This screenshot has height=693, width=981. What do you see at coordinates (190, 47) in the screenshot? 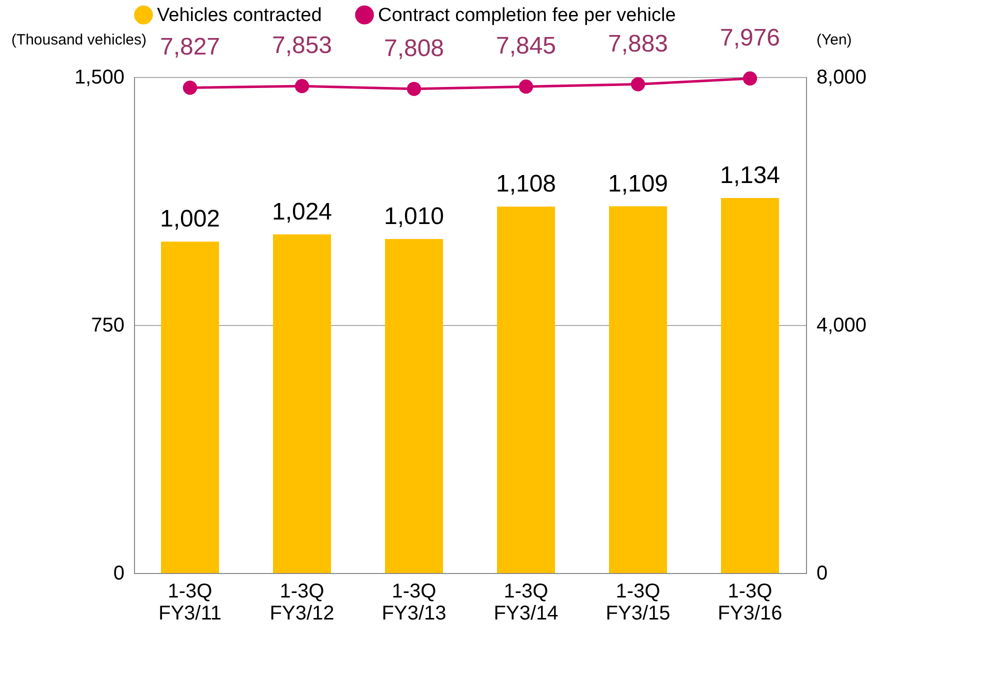
I see `data-label: 7,827` at bounding box center [190, 47].